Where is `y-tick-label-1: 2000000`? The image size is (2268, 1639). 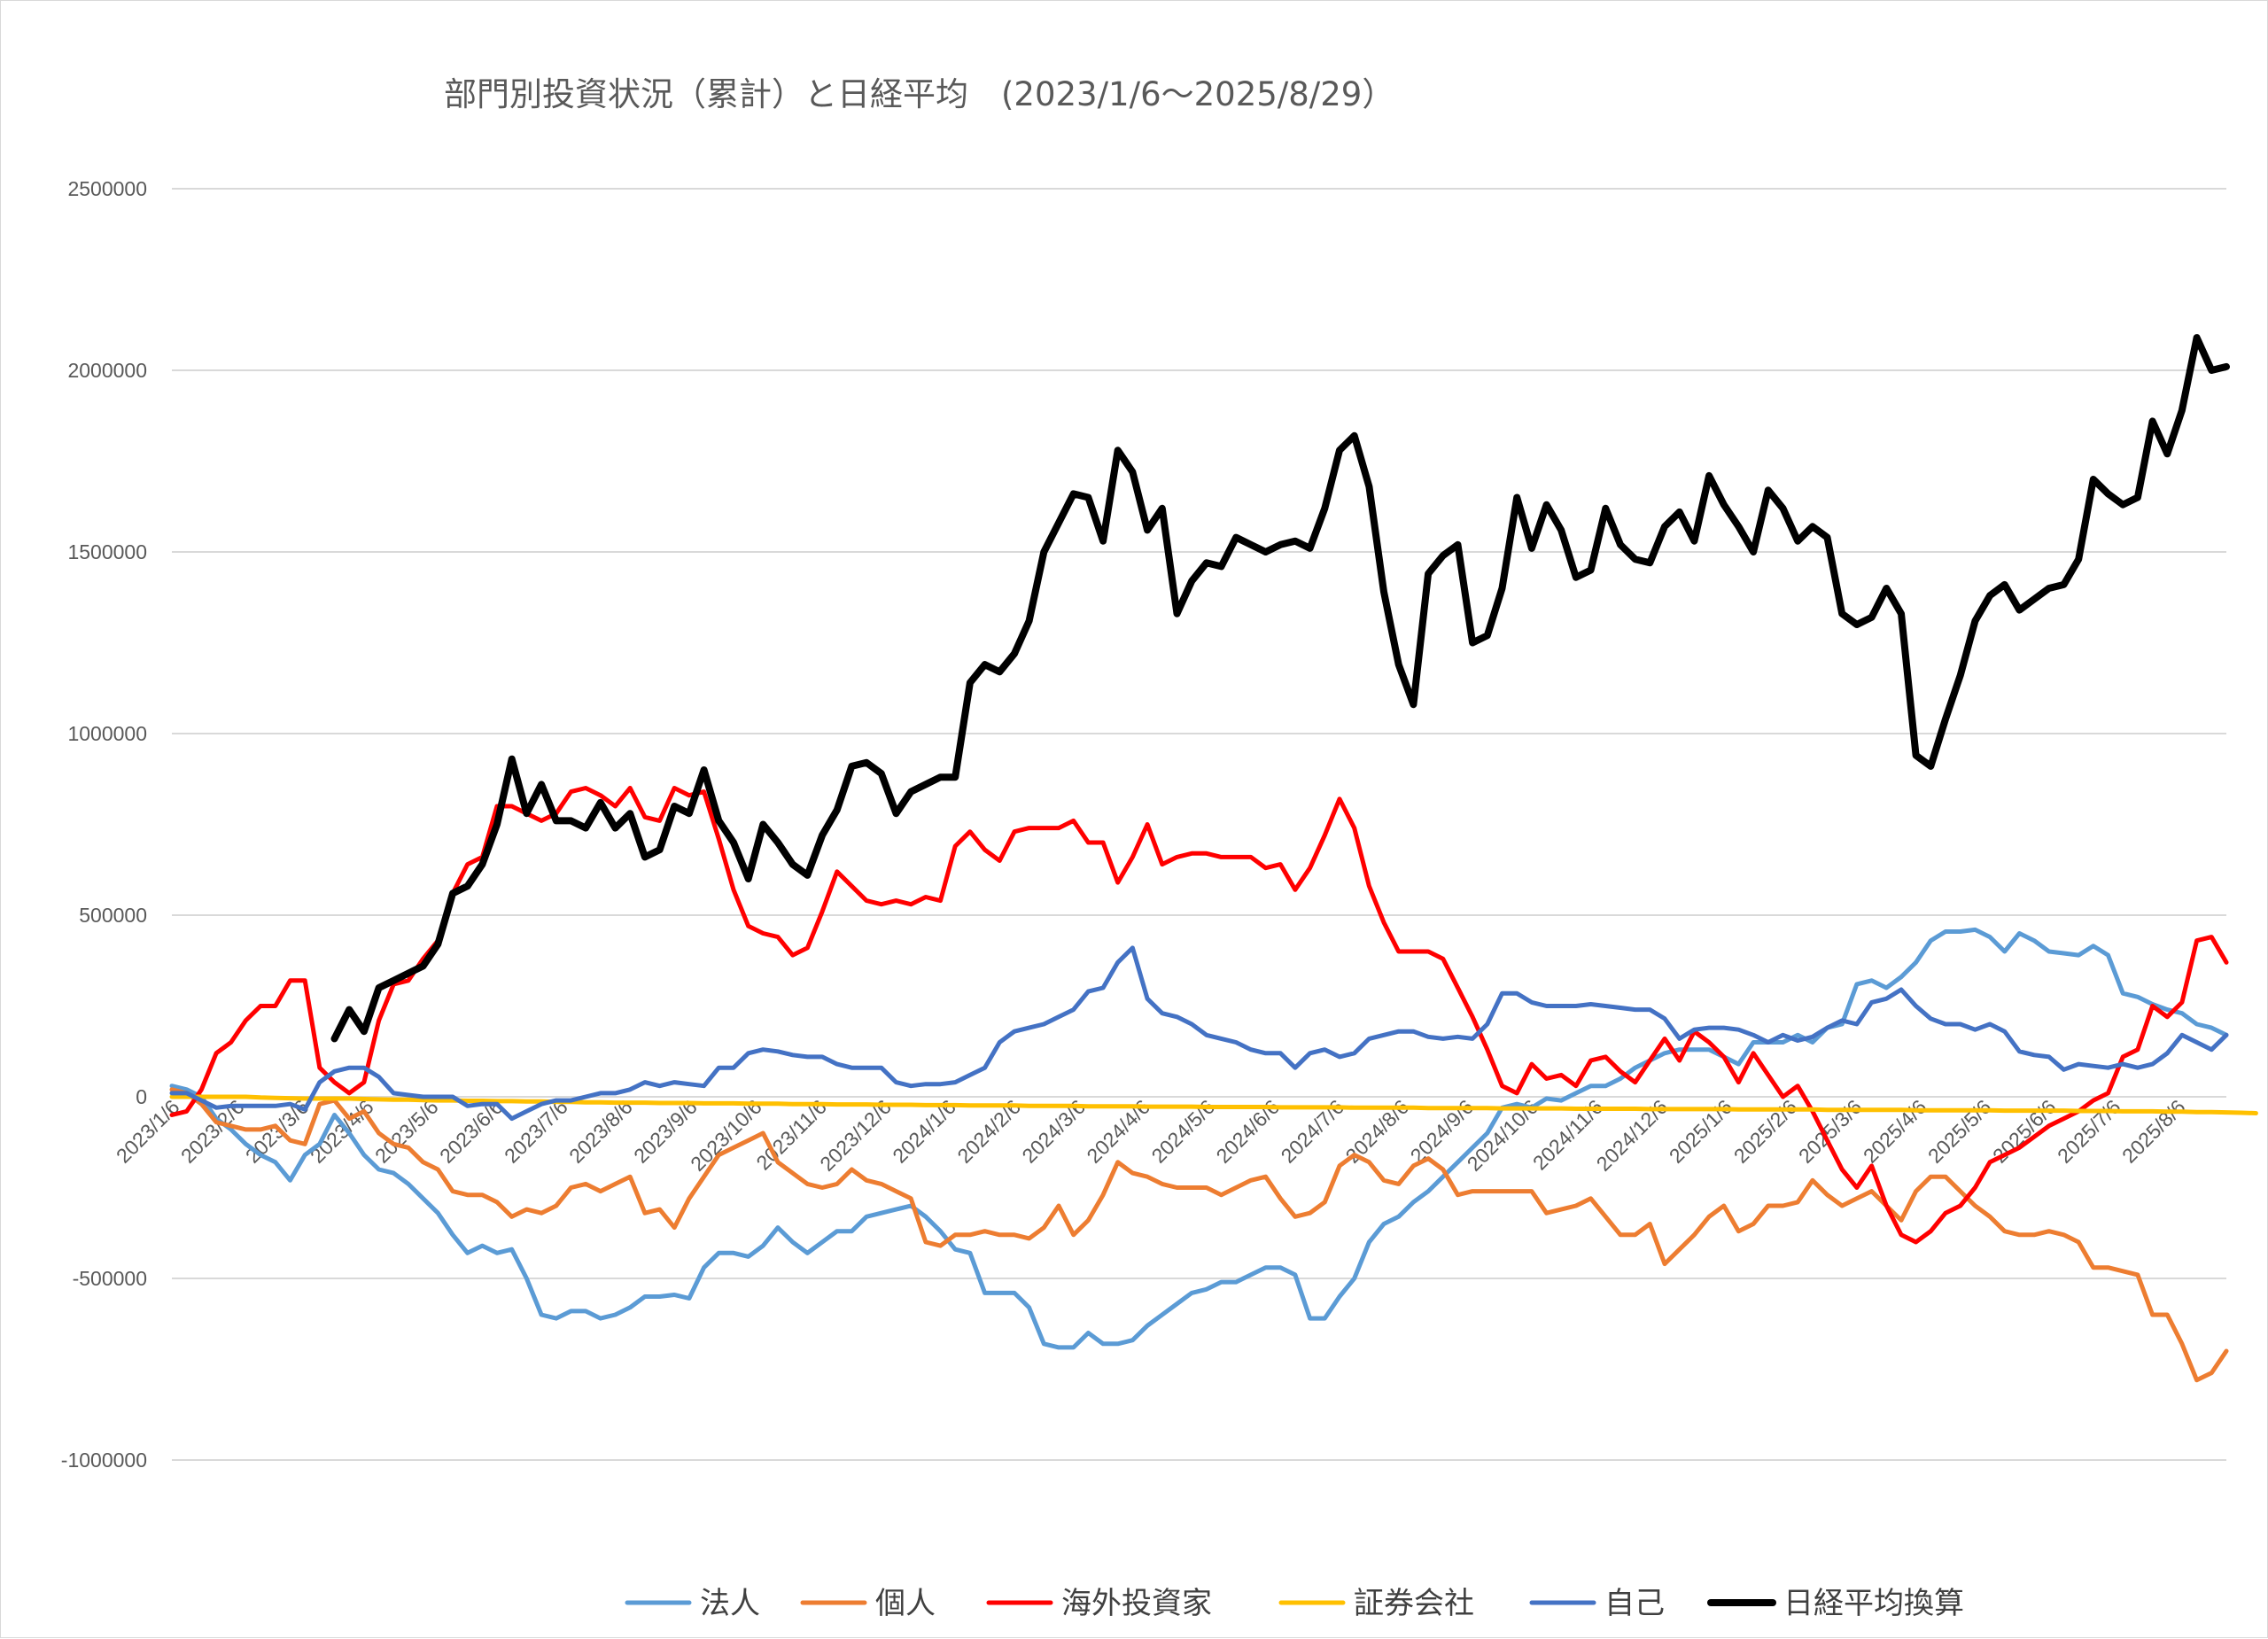
y-tick-label-1: 2000000 is located at coordinates (107, 370).